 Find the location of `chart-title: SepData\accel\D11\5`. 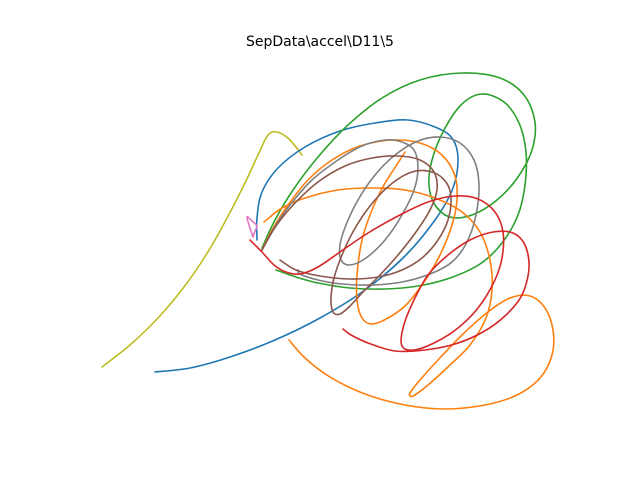

chart-title: SepData\accel\D11\5 is located at coordinates (320, 42).